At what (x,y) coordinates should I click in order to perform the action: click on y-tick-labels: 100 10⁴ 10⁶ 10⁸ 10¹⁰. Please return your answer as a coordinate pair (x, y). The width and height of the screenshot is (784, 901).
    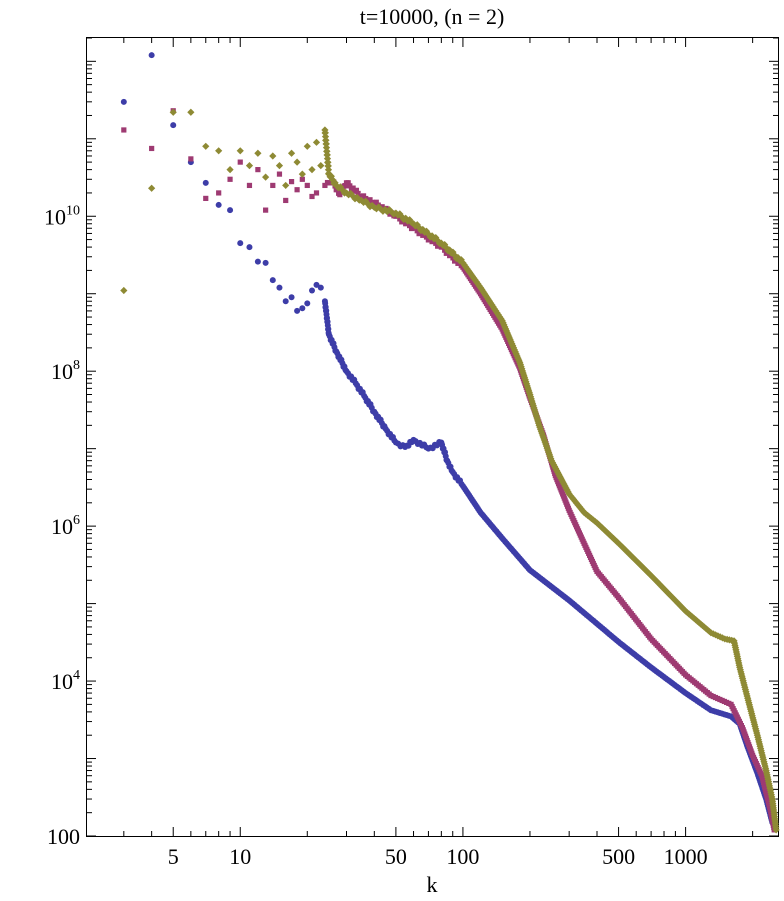
    Looking at the image, I should click on (62, 526).